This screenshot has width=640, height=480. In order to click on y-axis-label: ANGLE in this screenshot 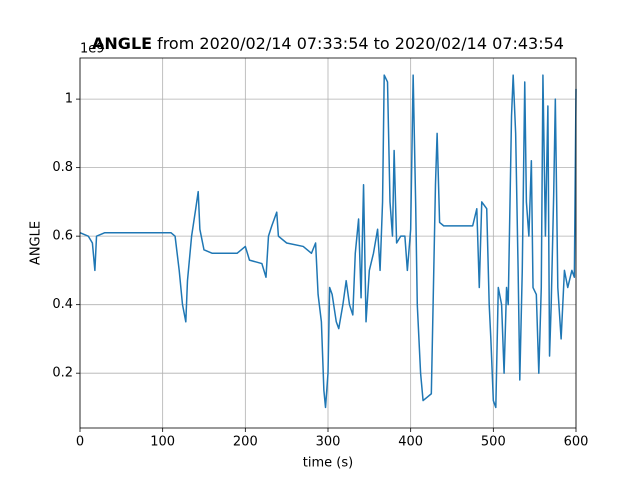, I will do `click(36, 243)`.